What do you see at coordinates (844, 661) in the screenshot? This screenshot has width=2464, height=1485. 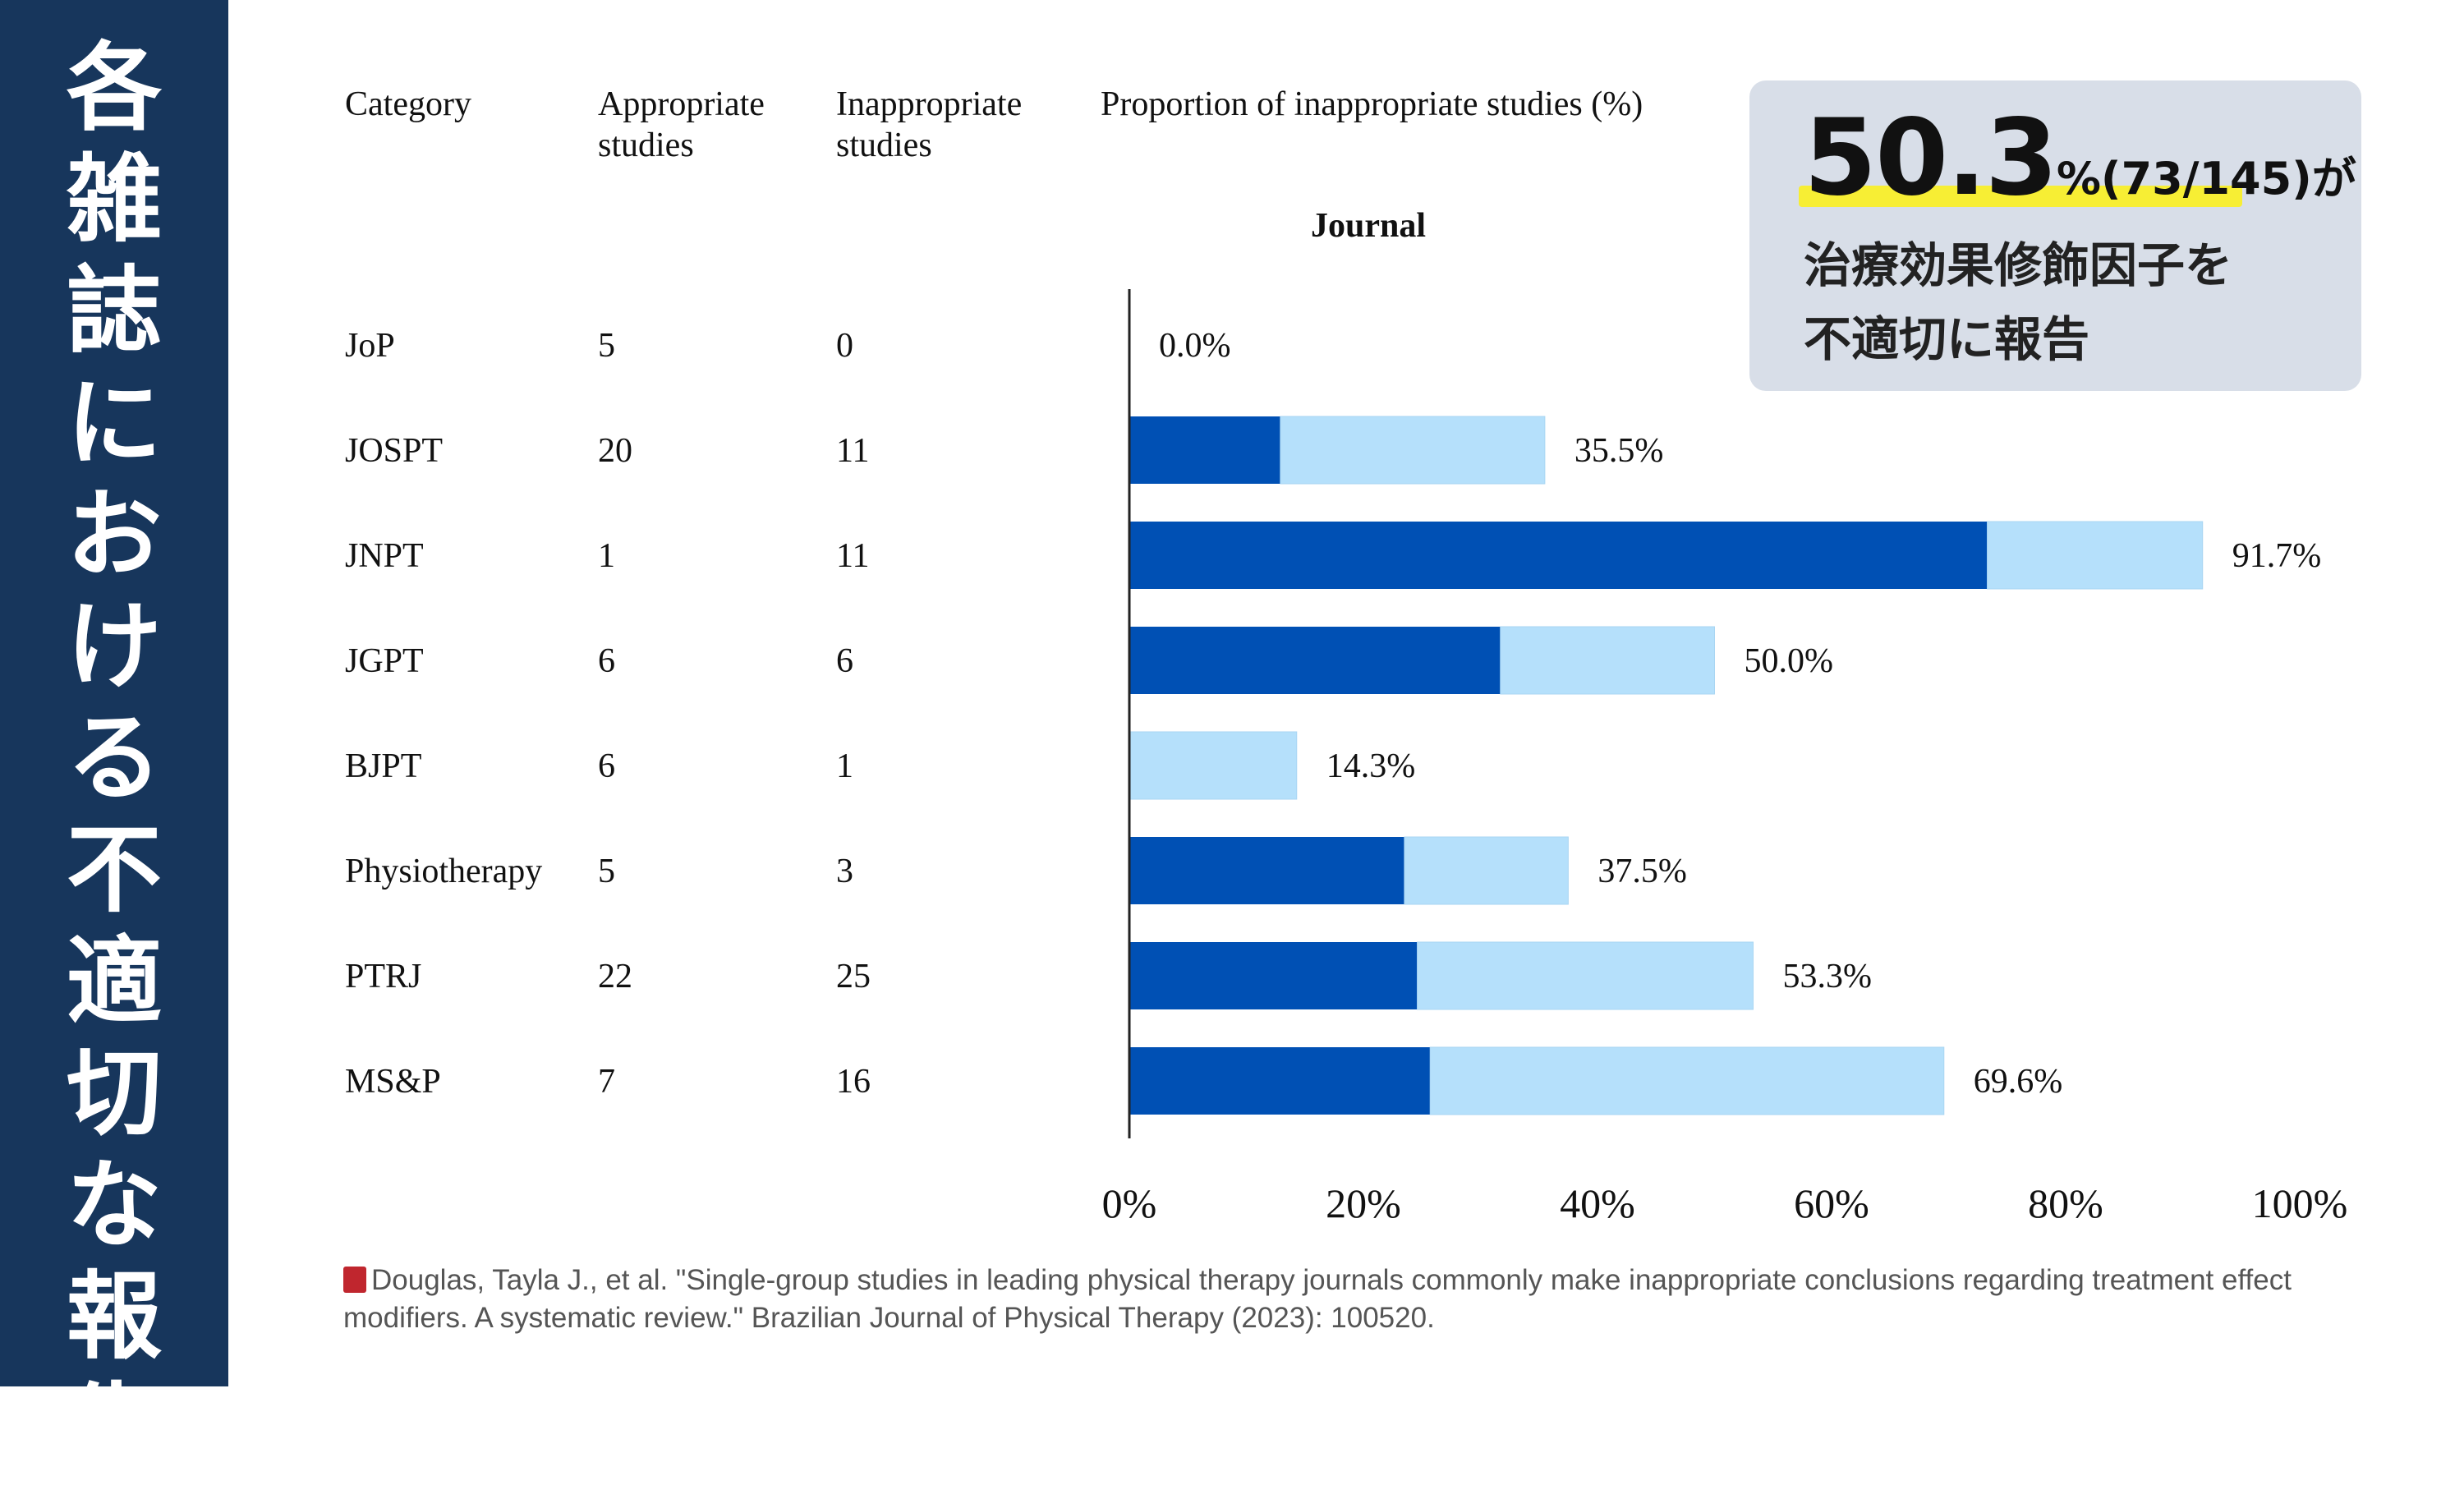 I see `row-inappropriate: 6` at bounding box center [844, 661].